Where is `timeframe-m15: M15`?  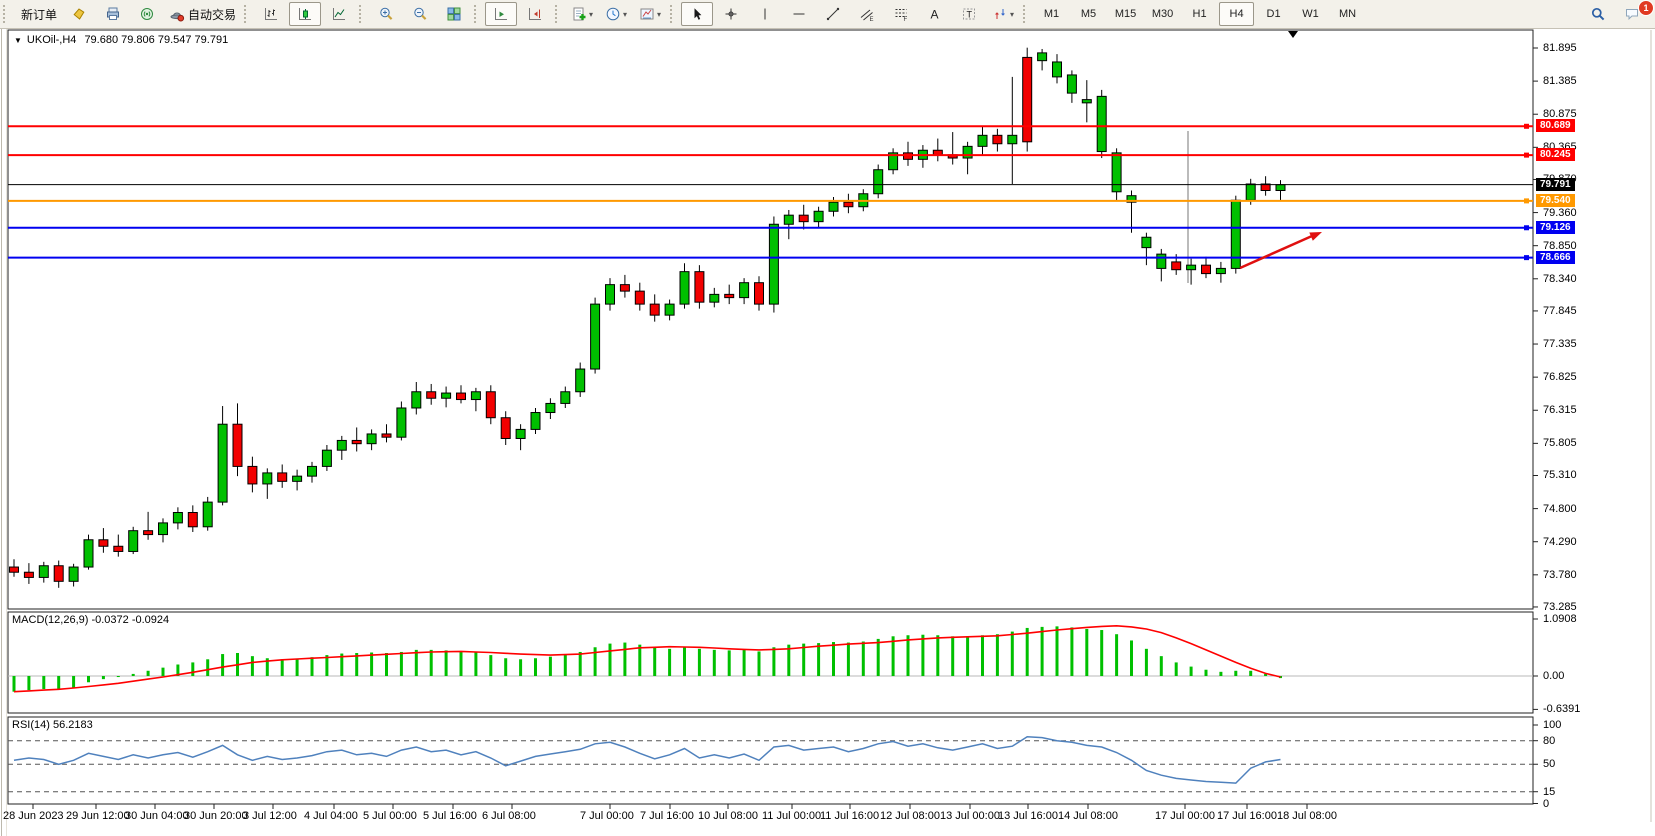 timeframe-m15: M15 is located at coordinates (1125, 14).